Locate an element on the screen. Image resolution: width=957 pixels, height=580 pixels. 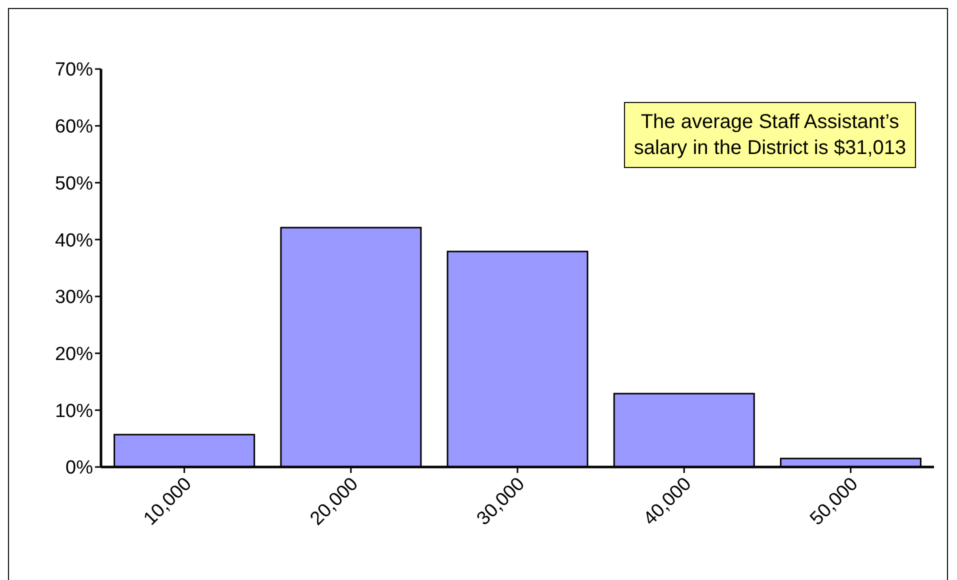
y-tick-label: 0% is located at coordinates (80, 468).